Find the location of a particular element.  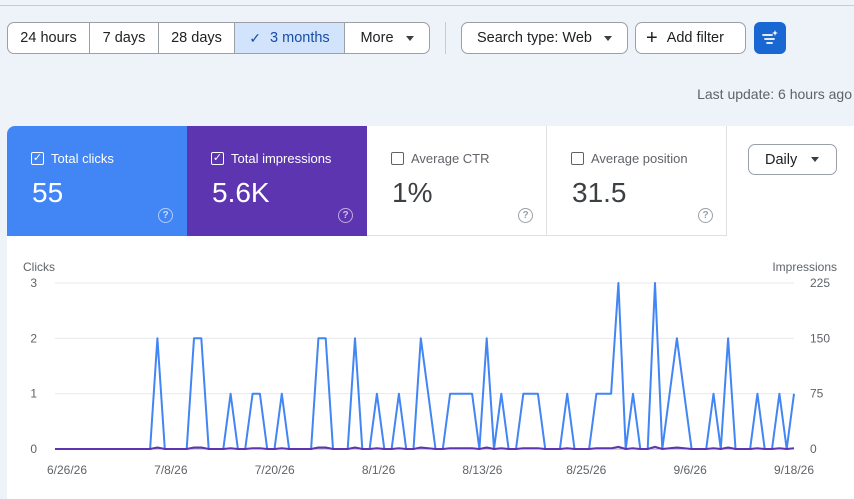

metric-label: Total impressions is located at coordinates (281, 158).